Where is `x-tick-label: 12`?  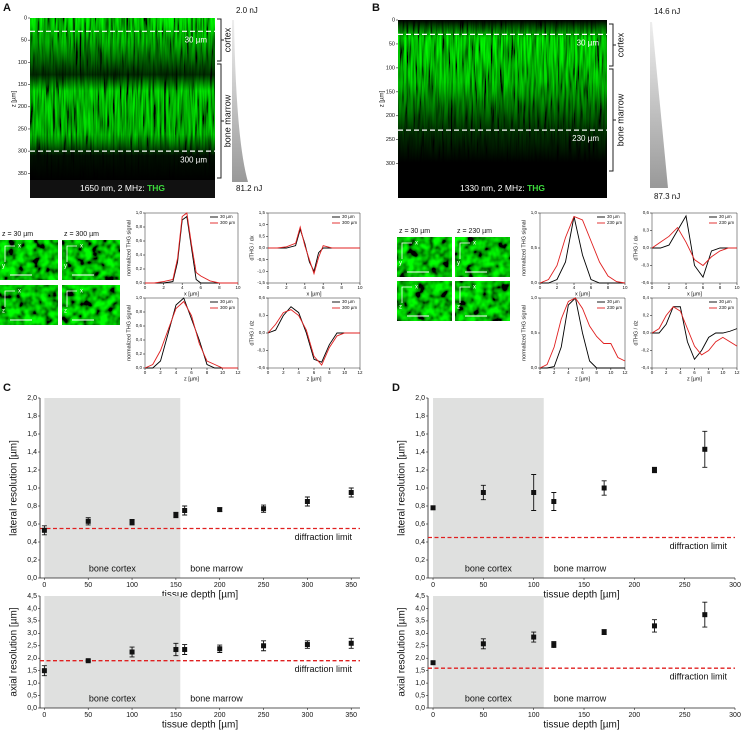 x-tick-label: 12 is located at coordinates (625, 372).